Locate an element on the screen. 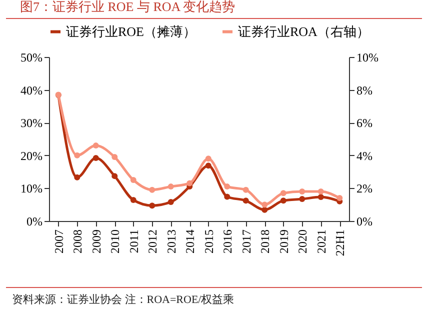  y2-tick-label: 6% is located at coordinates (364, 123).